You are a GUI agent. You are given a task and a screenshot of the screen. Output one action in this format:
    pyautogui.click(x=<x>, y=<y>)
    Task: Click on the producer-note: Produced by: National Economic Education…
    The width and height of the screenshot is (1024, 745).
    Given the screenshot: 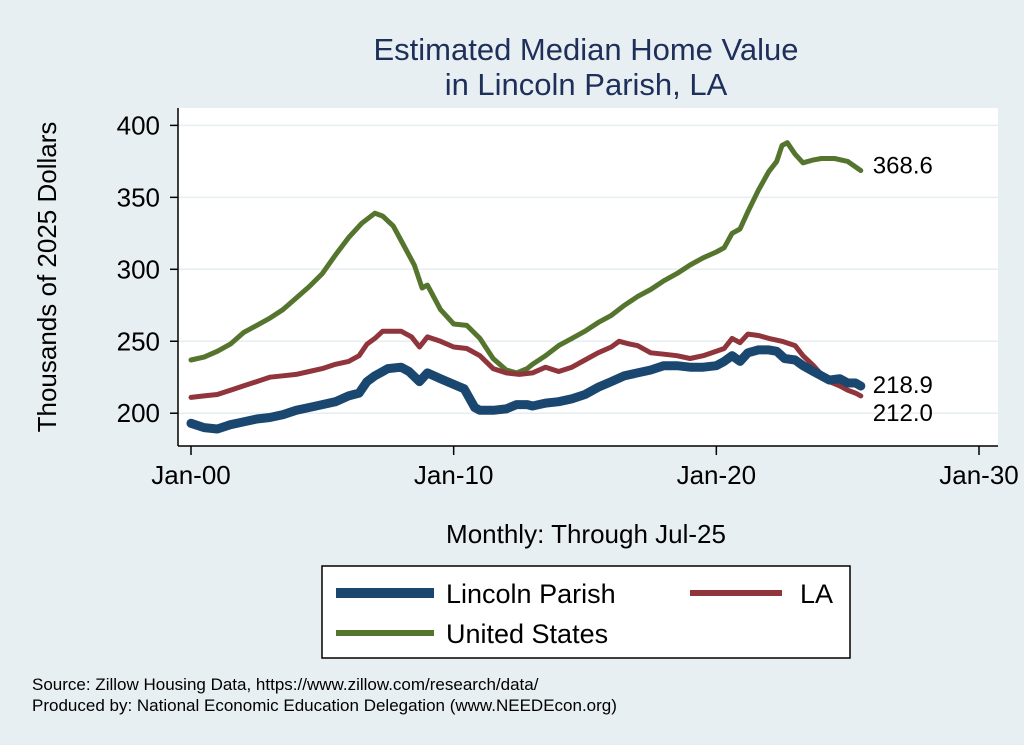 What is the action you would take?
    pyautogui.click(x=324, y=705)
    